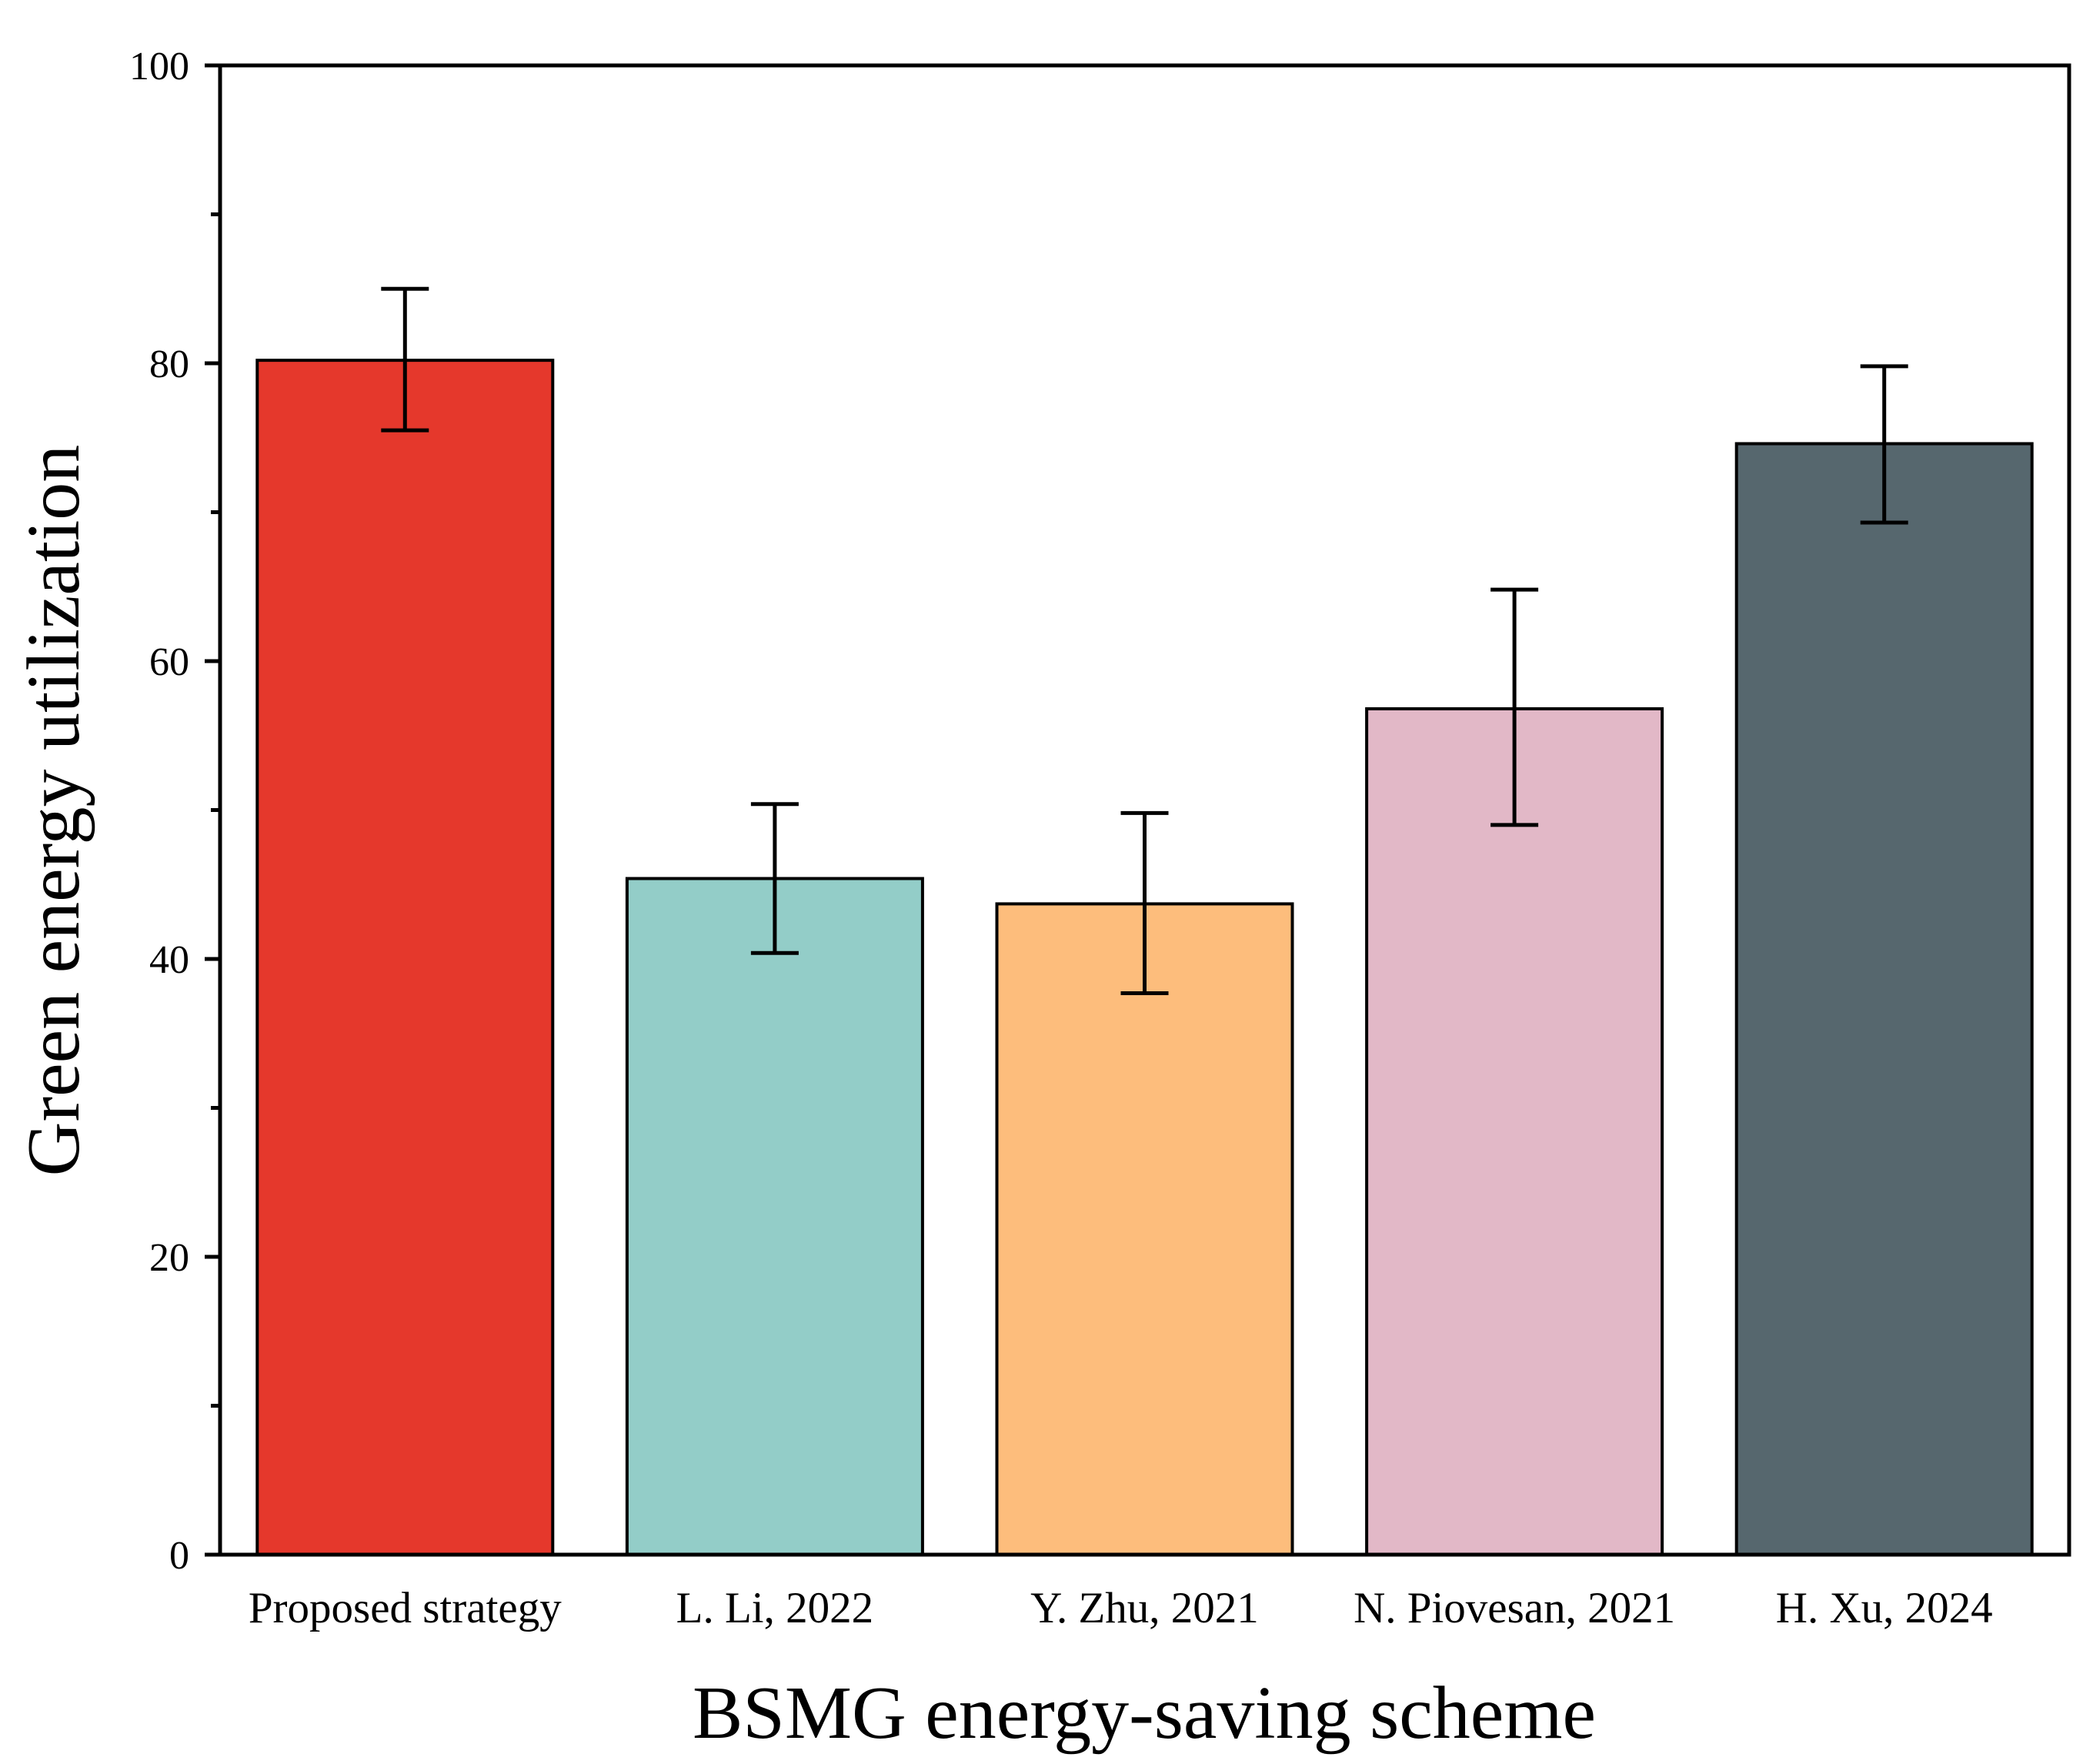  Describe the element at coordinates (169, 662) in the screenshot. I see `y-tick-label: 60` at that location.